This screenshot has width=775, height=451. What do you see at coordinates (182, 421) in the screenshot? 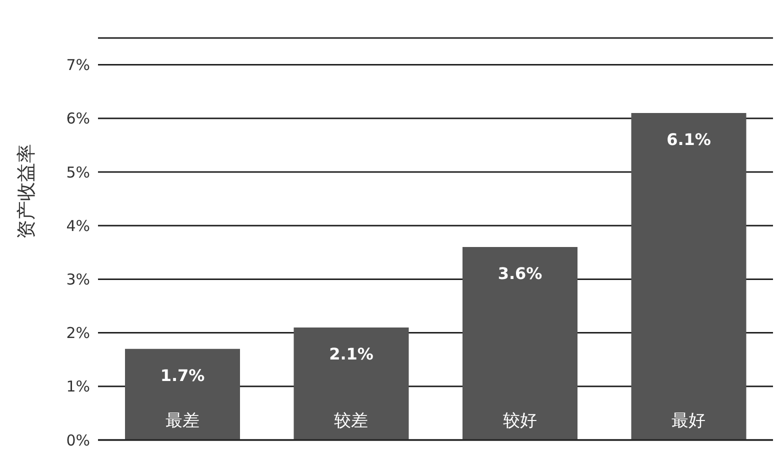
I see `x-tick-label: 最差` at bounding box center [182, 421].